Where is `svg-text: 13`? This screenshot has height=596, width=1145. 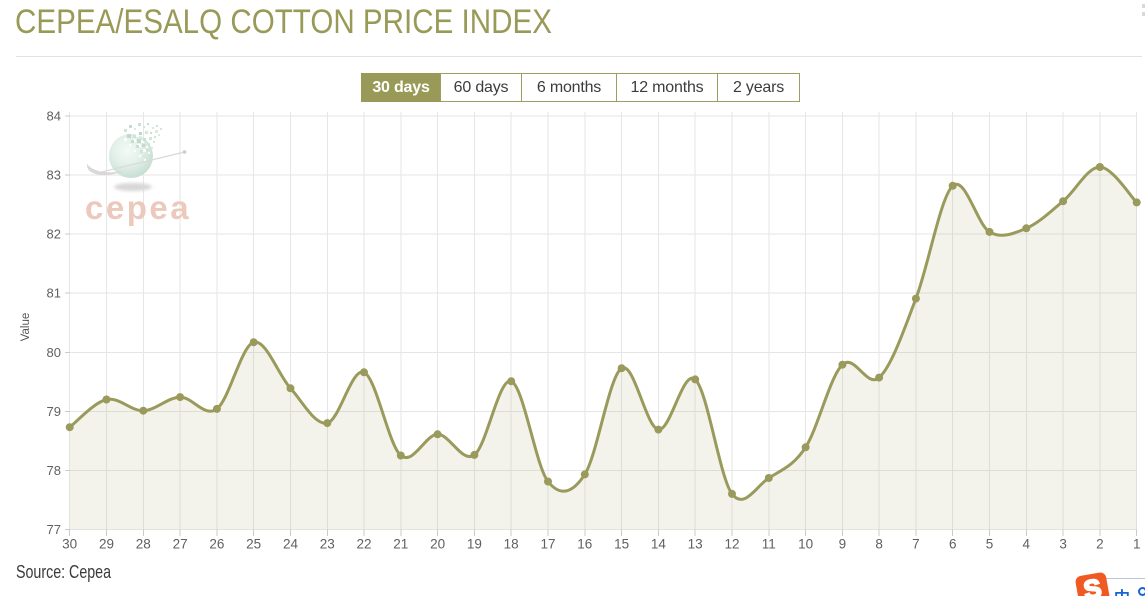
svg-text: 13 is located at coordinates (695, 544).